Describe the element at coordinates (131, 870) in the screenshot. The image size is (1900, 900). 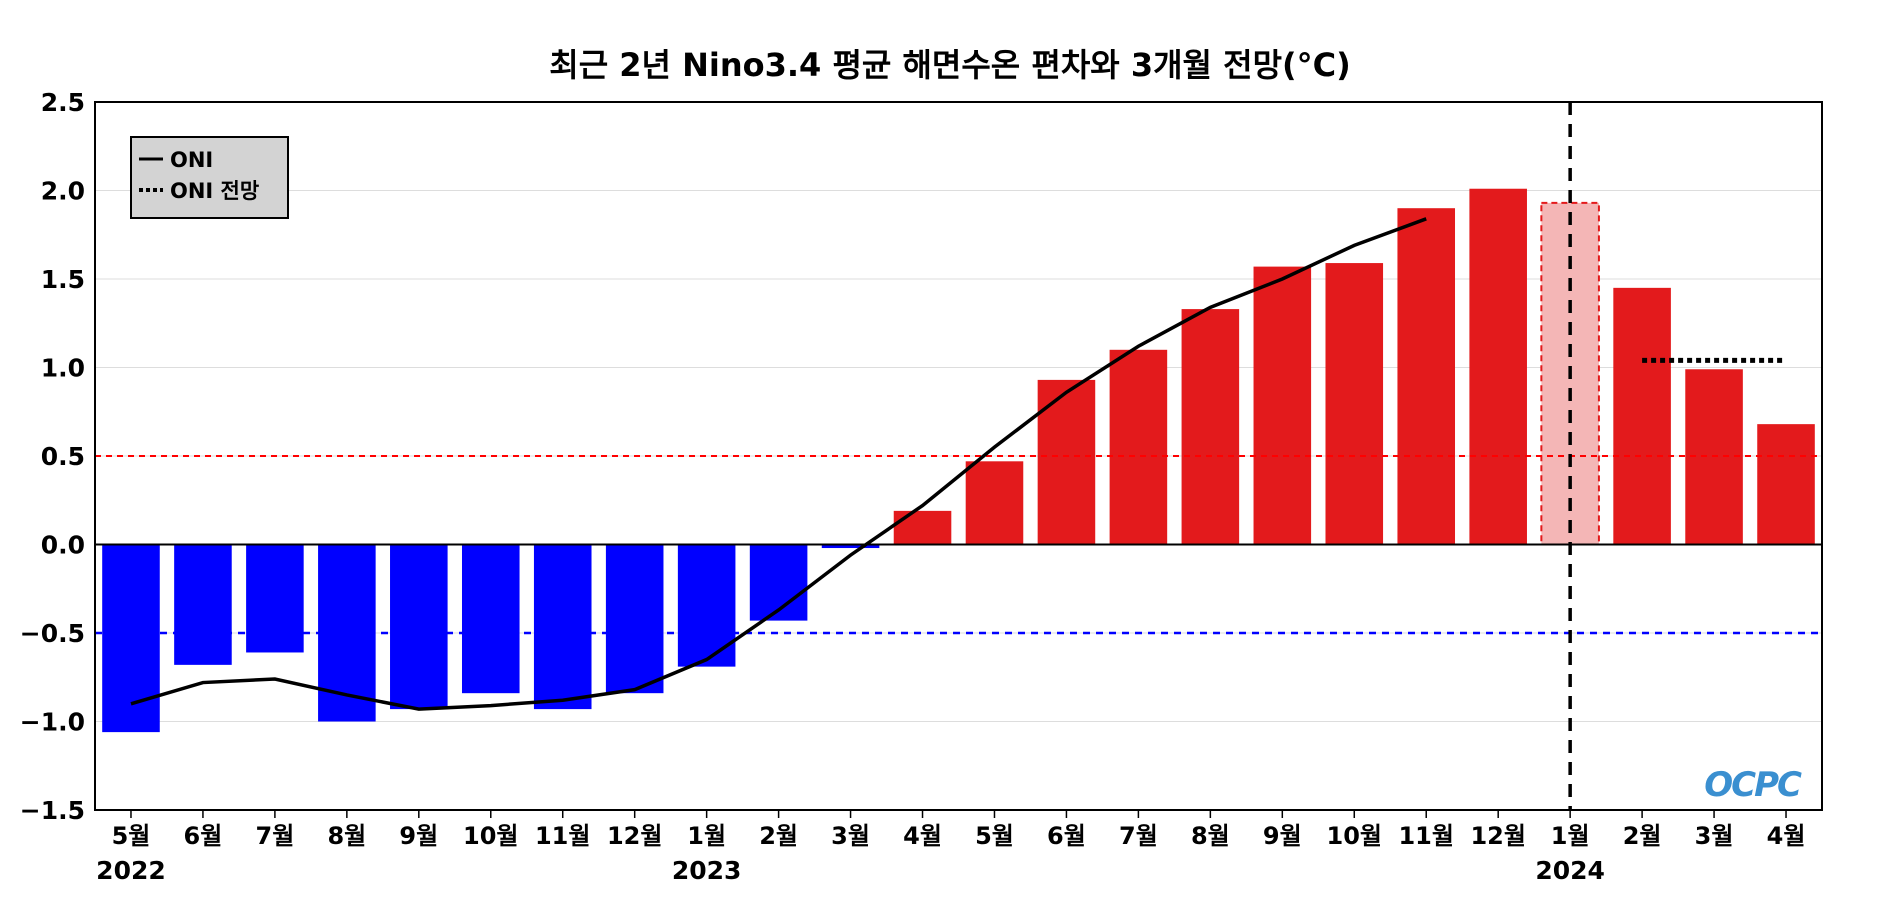
I see `year-label: 2022` at that location.